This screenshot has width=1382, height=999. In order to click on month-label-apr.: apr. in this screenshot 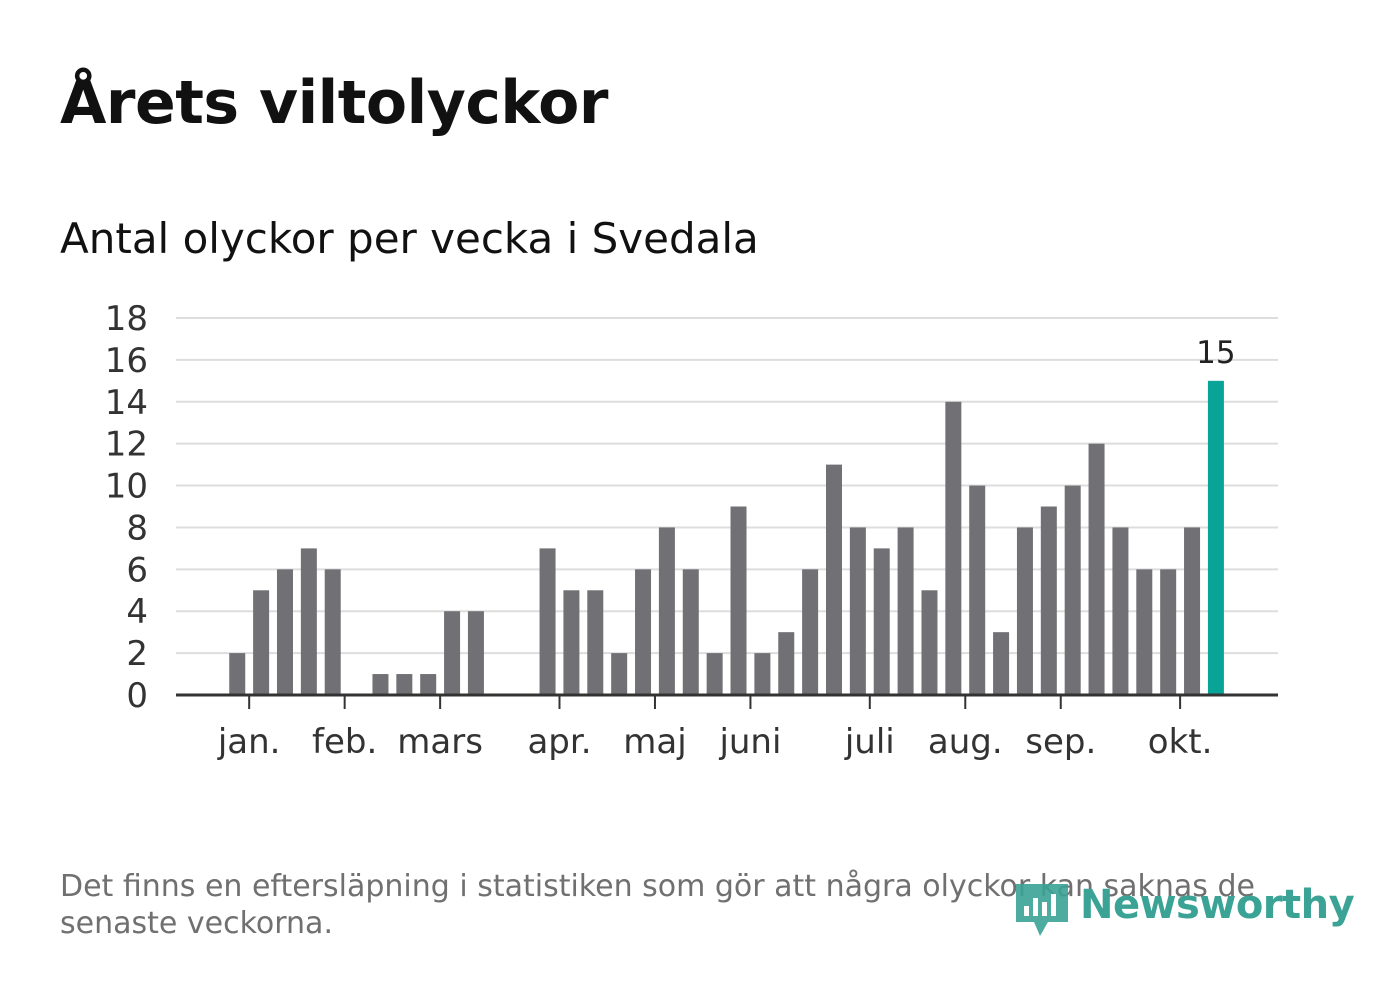, I will do `click(559, 742)`.